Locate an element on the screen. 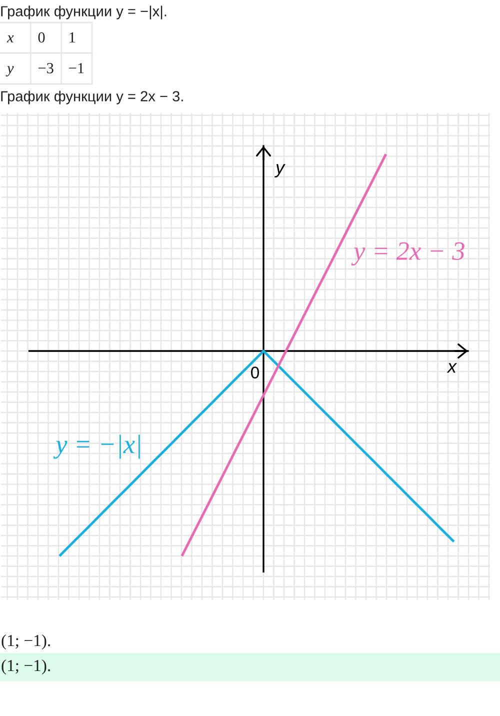 This screenshot has height=716, width=500. text: x is located at coordinates (10, 38).